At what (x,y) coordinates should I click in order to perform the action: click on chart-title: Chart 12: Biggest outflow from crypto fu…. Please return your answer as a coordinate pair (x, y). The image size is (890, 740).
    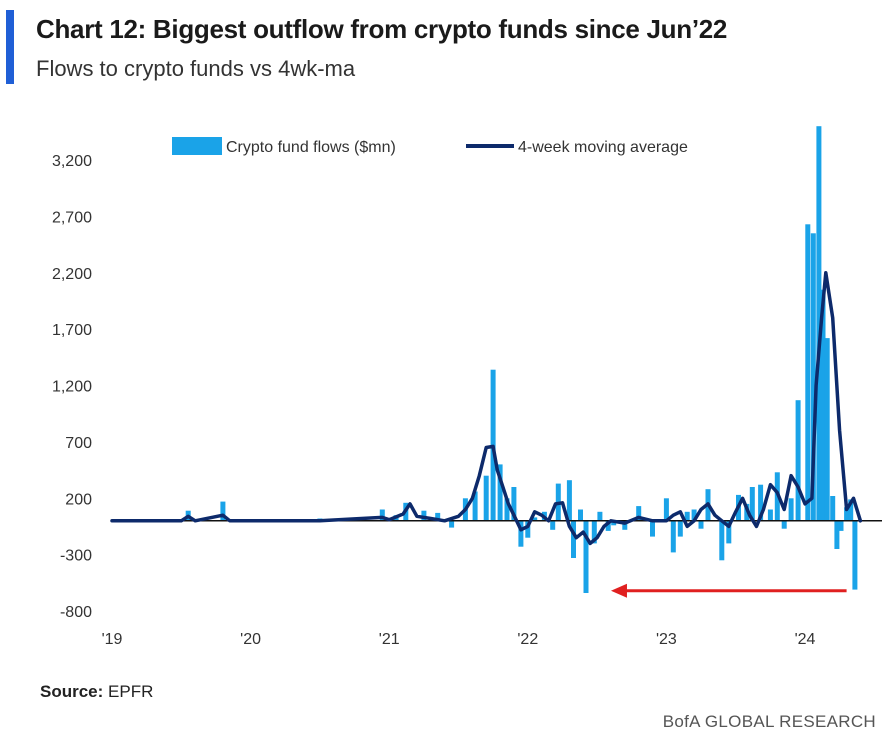
    Looking at the image, I should click on (382, 29).